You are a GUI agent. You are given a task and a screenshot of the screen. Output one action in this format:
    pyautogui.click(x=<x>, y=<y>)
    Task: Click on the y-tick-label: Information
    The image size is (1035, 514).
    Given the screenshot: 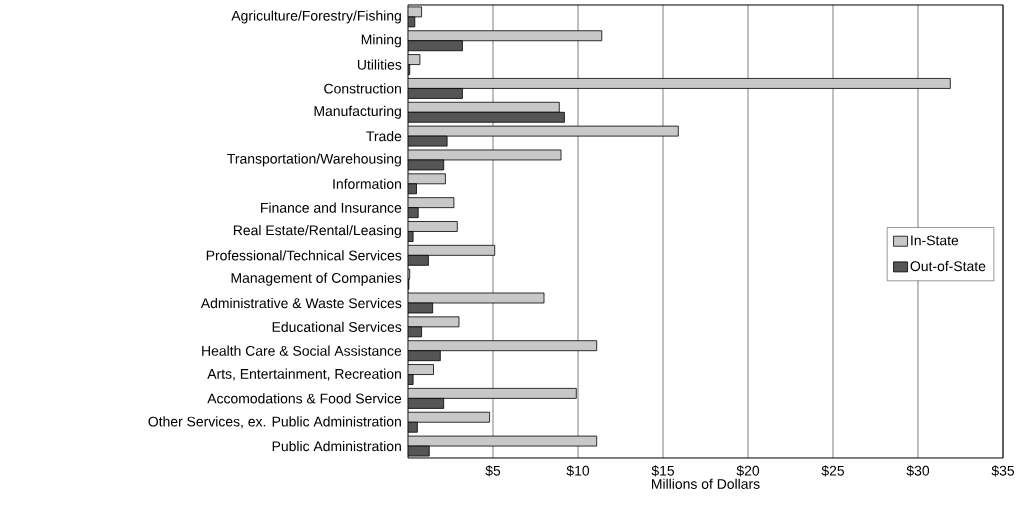 What is the action you would take?
    pyautogui.click(x=367, y=183)
    